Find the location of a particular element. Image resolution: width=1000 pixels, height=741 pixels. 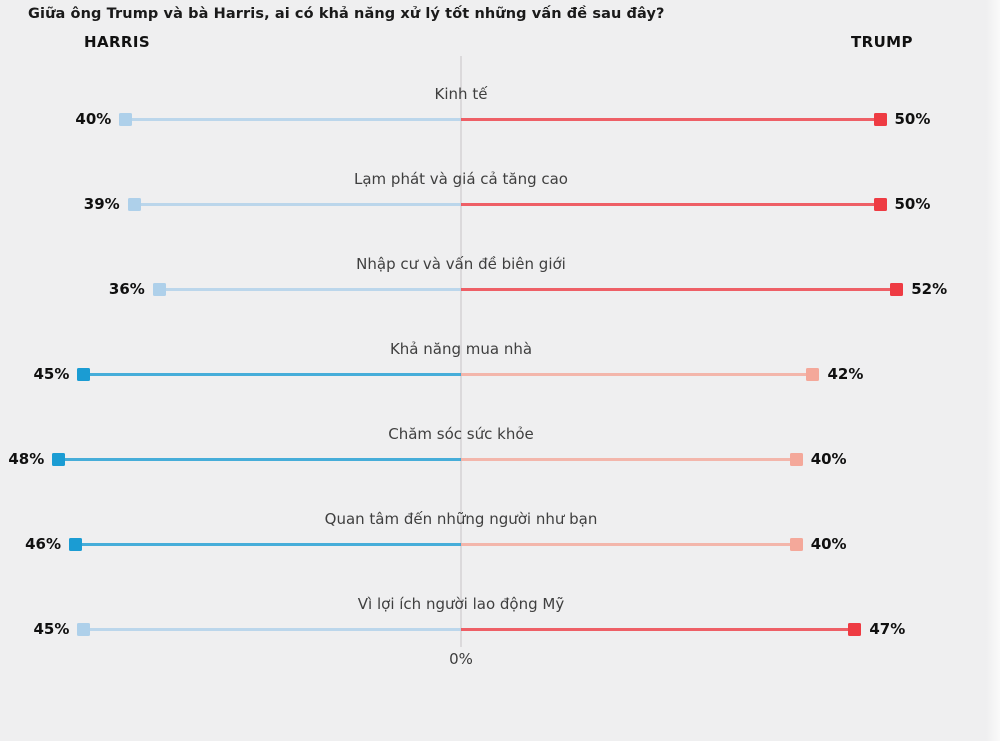

right-edge-fade is located at coordinates (993, 370).